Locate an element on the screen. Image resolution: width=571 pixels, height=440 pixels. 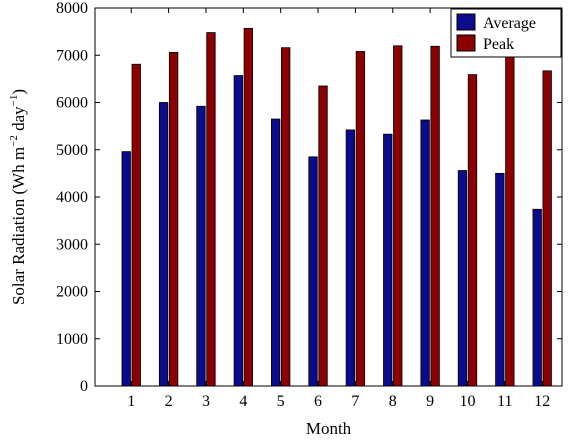
y-axis-label-exponent: −2 is located at coordinates (14, 141).